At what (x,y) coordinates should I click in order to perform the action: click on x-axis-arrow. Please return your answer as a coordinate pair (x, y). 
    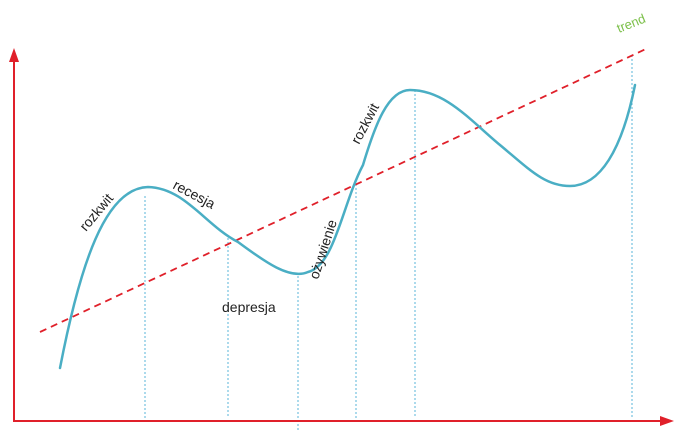
    Looking at the image, I should click on (667, 421).